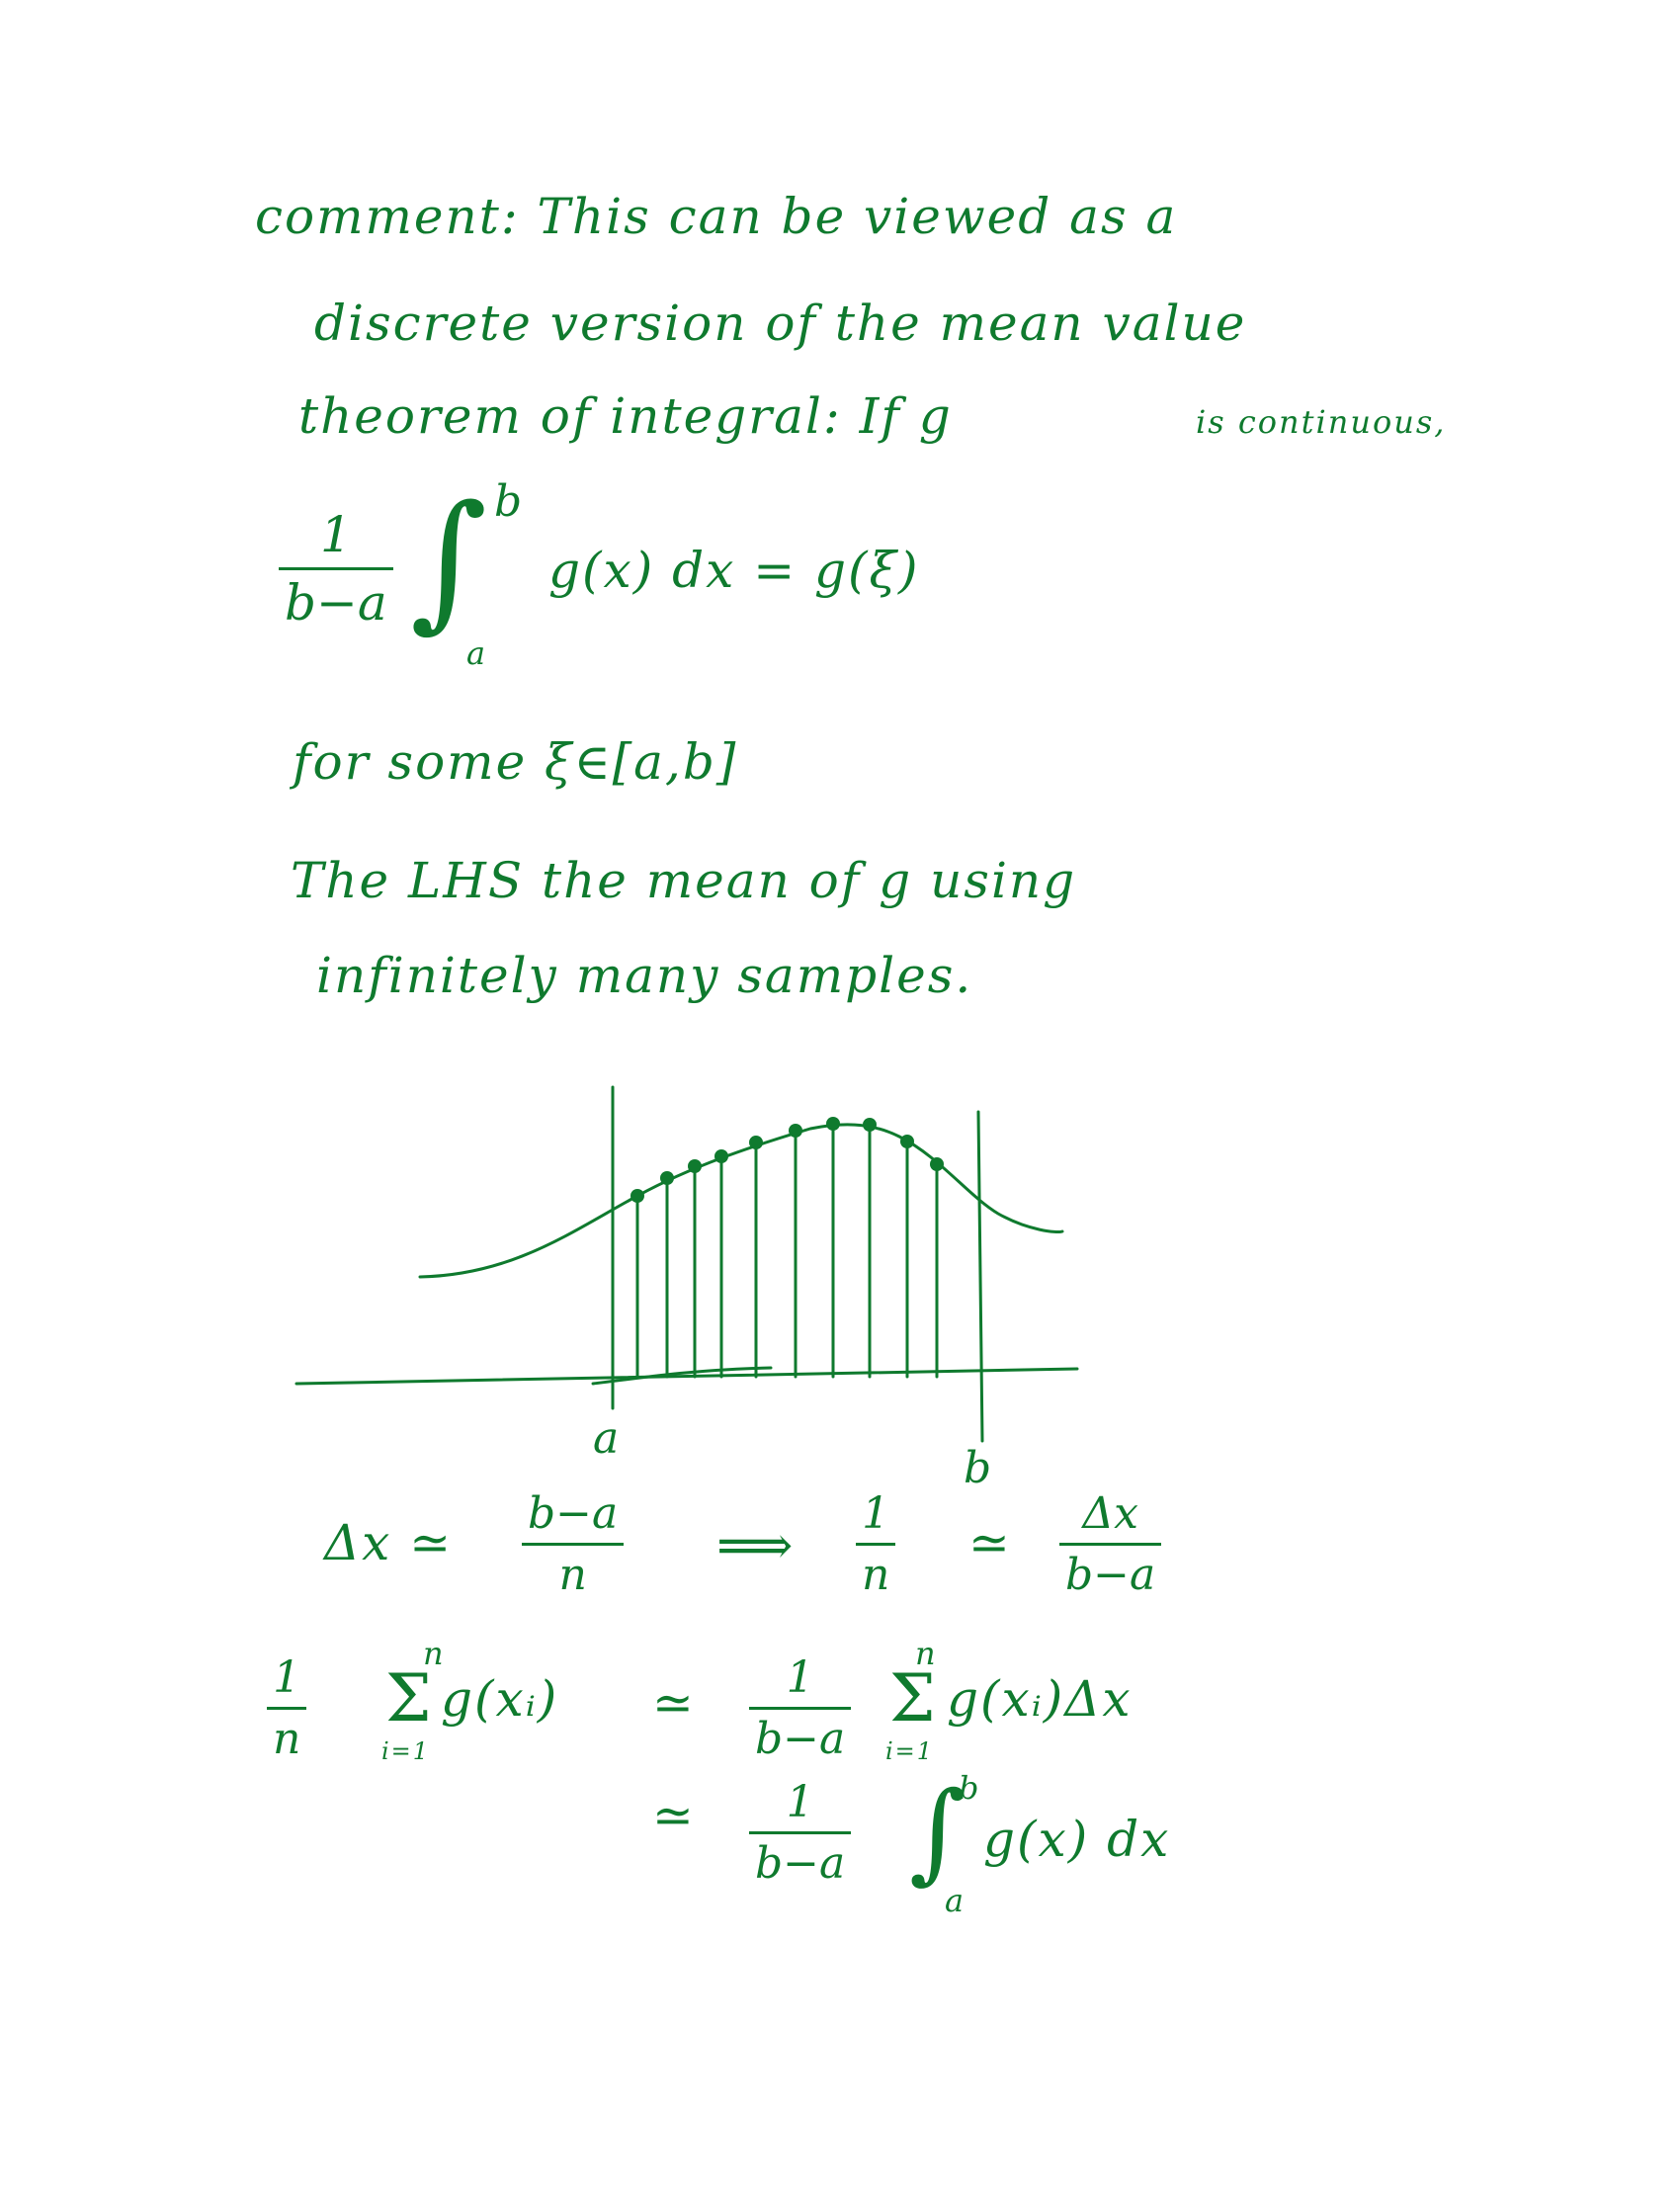 This screenshot has height=2198, width=1680. What do you see at coordinates (673, 1703) in the screenshot?
I see `row2-approx-symbol: ≃` at bounding box center [673, 1703].